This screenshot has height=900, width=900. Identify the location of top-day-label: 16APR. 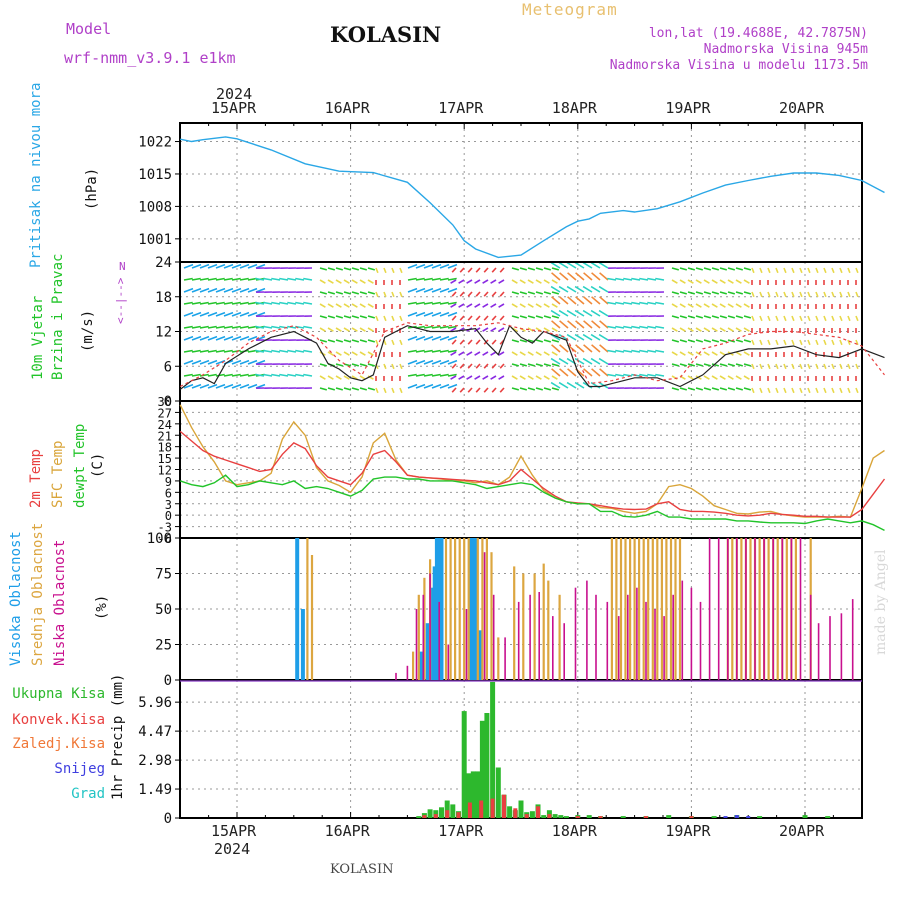
(347, 108).